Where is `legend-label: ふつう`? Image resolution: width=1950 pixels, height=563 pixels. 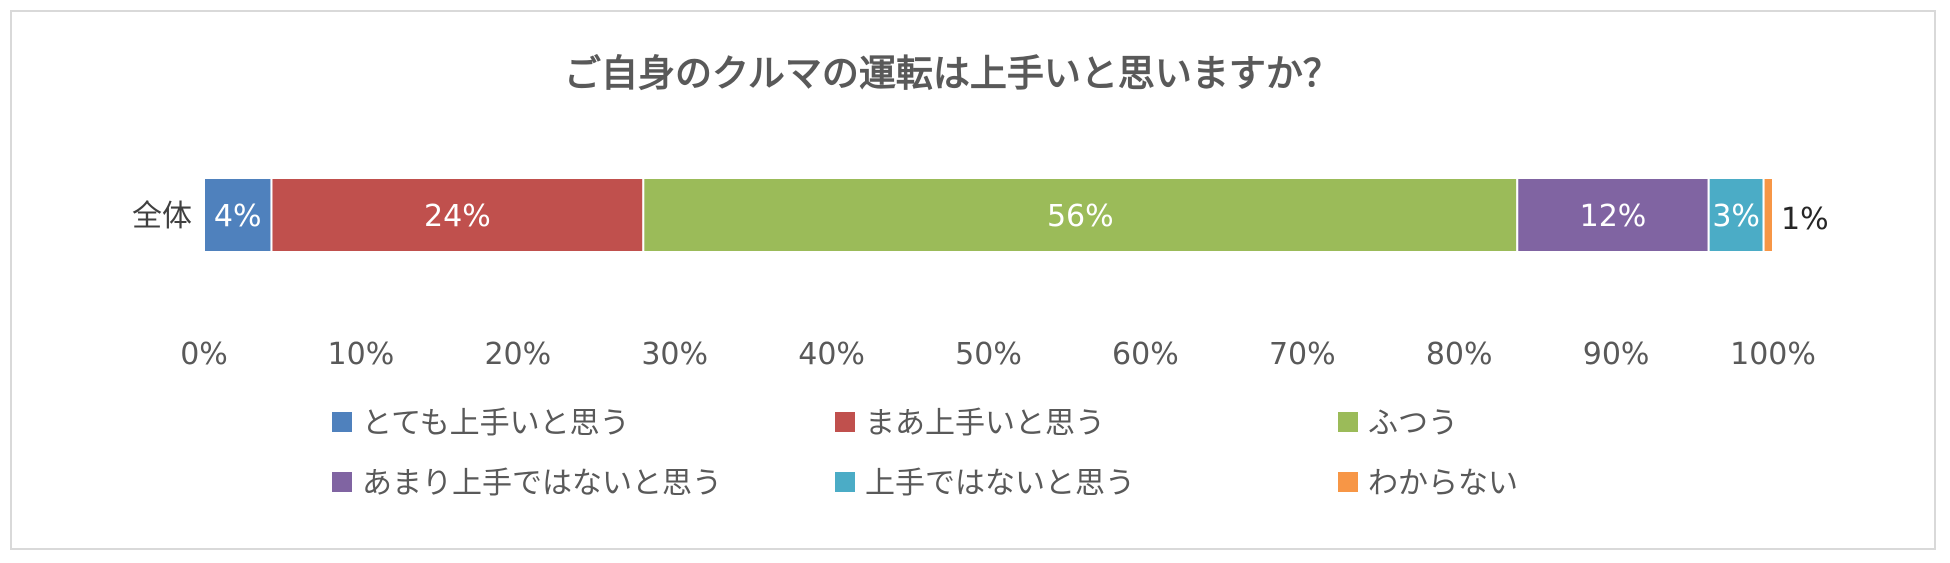 legend-label: ふつう is located at coordinates (1413, 423).